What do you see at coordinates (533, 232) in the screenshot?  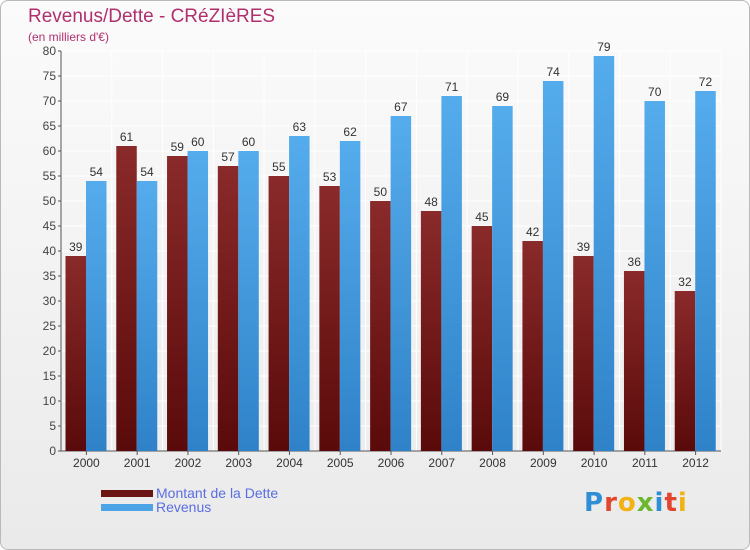 I see `data-label-dette: 42` at bounding box center [533, 232].